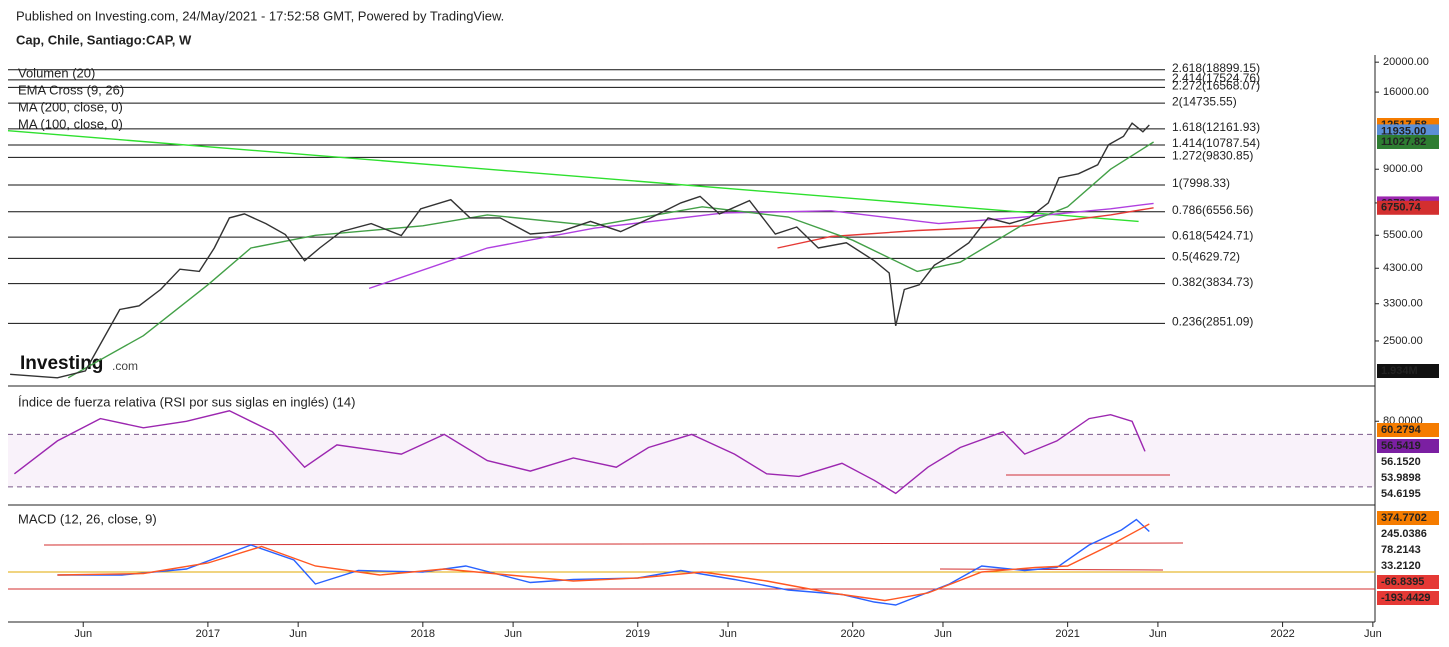 Image resolution: width=1449 pixels, height=647 pixels. What do you see at coordinates (1401, 566) in the screenshot?
I see `price-tag-label: 33.2120` at bounding box center [1401, 566].